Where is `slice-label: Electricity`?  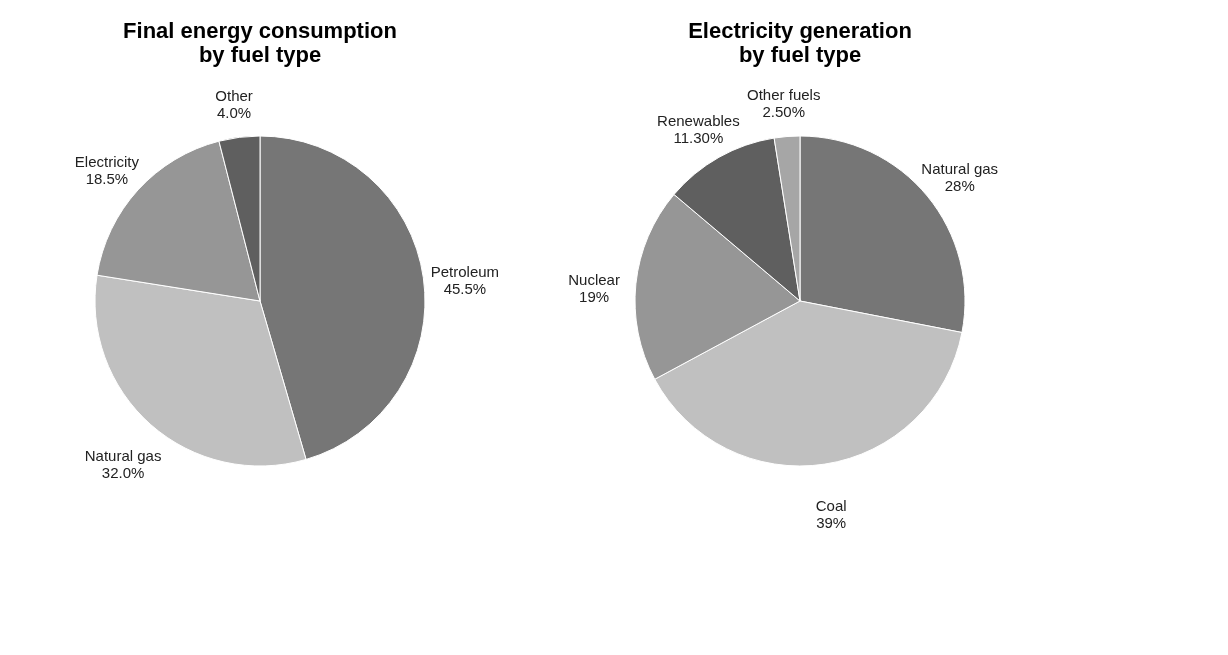
slice-label: Electricity is located at coordinates (107, 161).